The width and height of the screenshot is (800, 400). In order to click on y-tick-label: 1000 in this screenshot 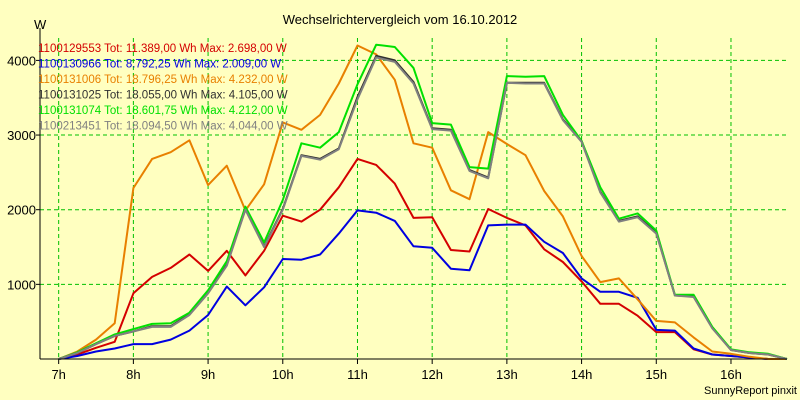, I will do `click(21, 284)`.